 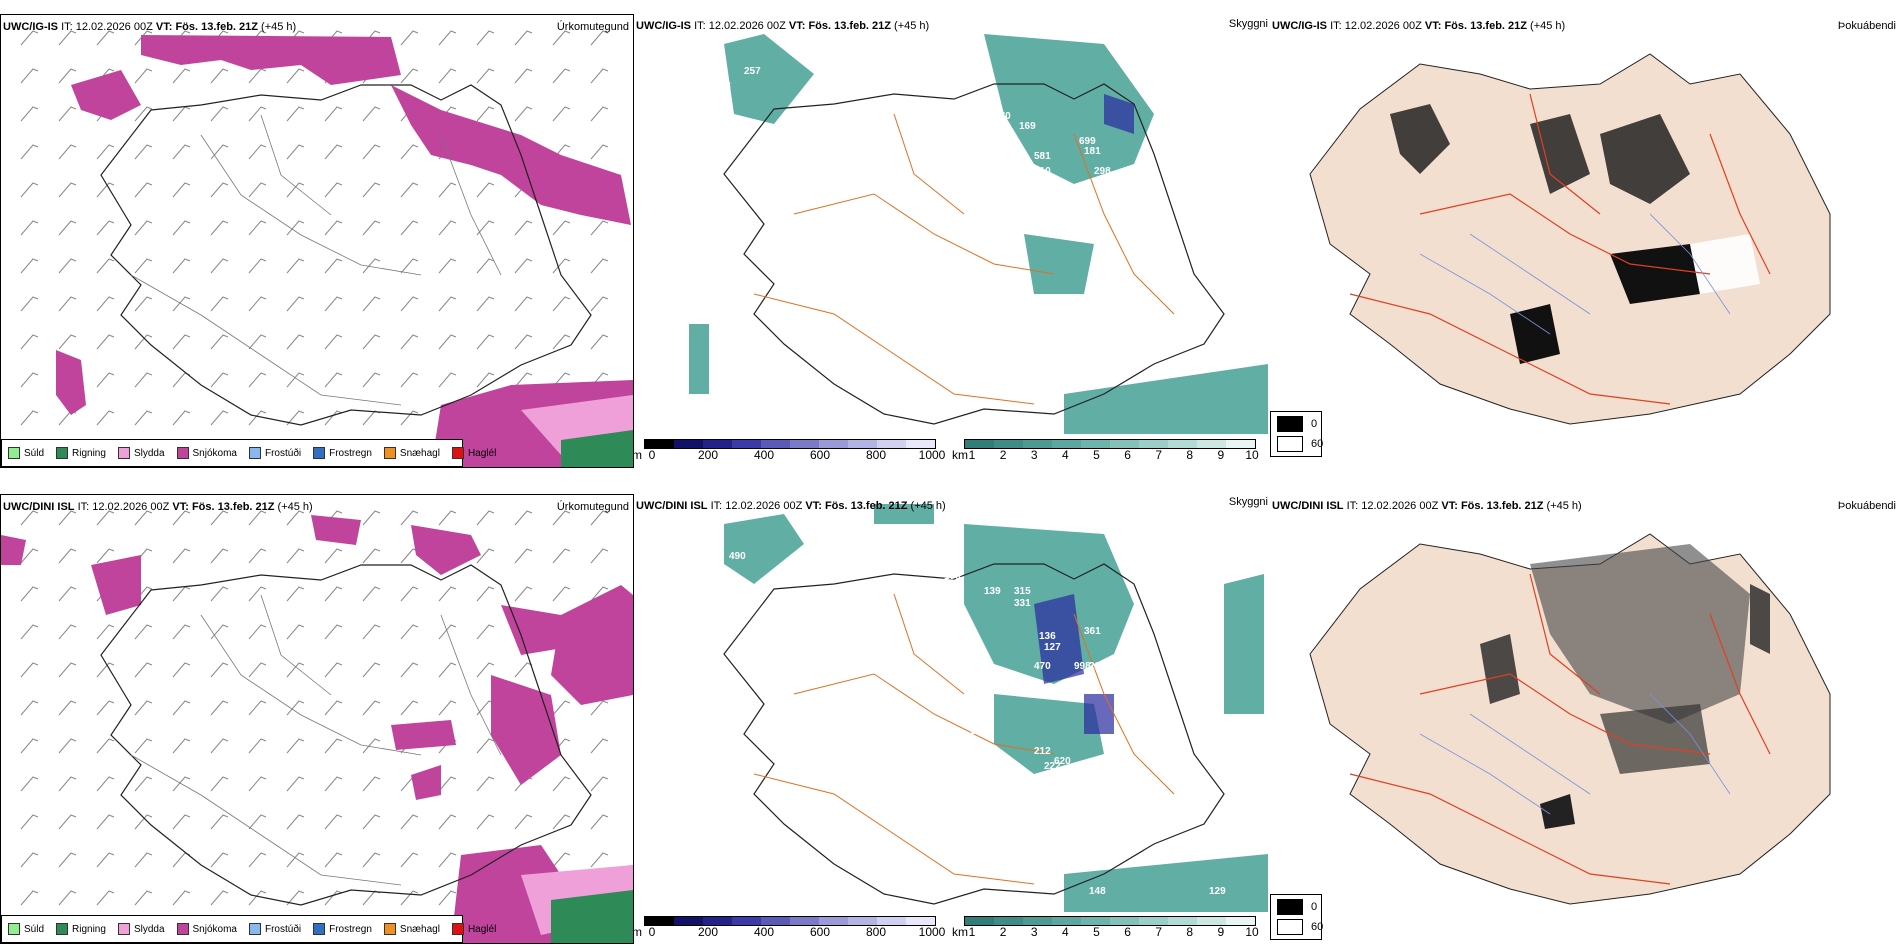 What do you see at coordinates (457, 453) in the screenshot?
I see `legend-swatch` at bounding box center [457, 453].